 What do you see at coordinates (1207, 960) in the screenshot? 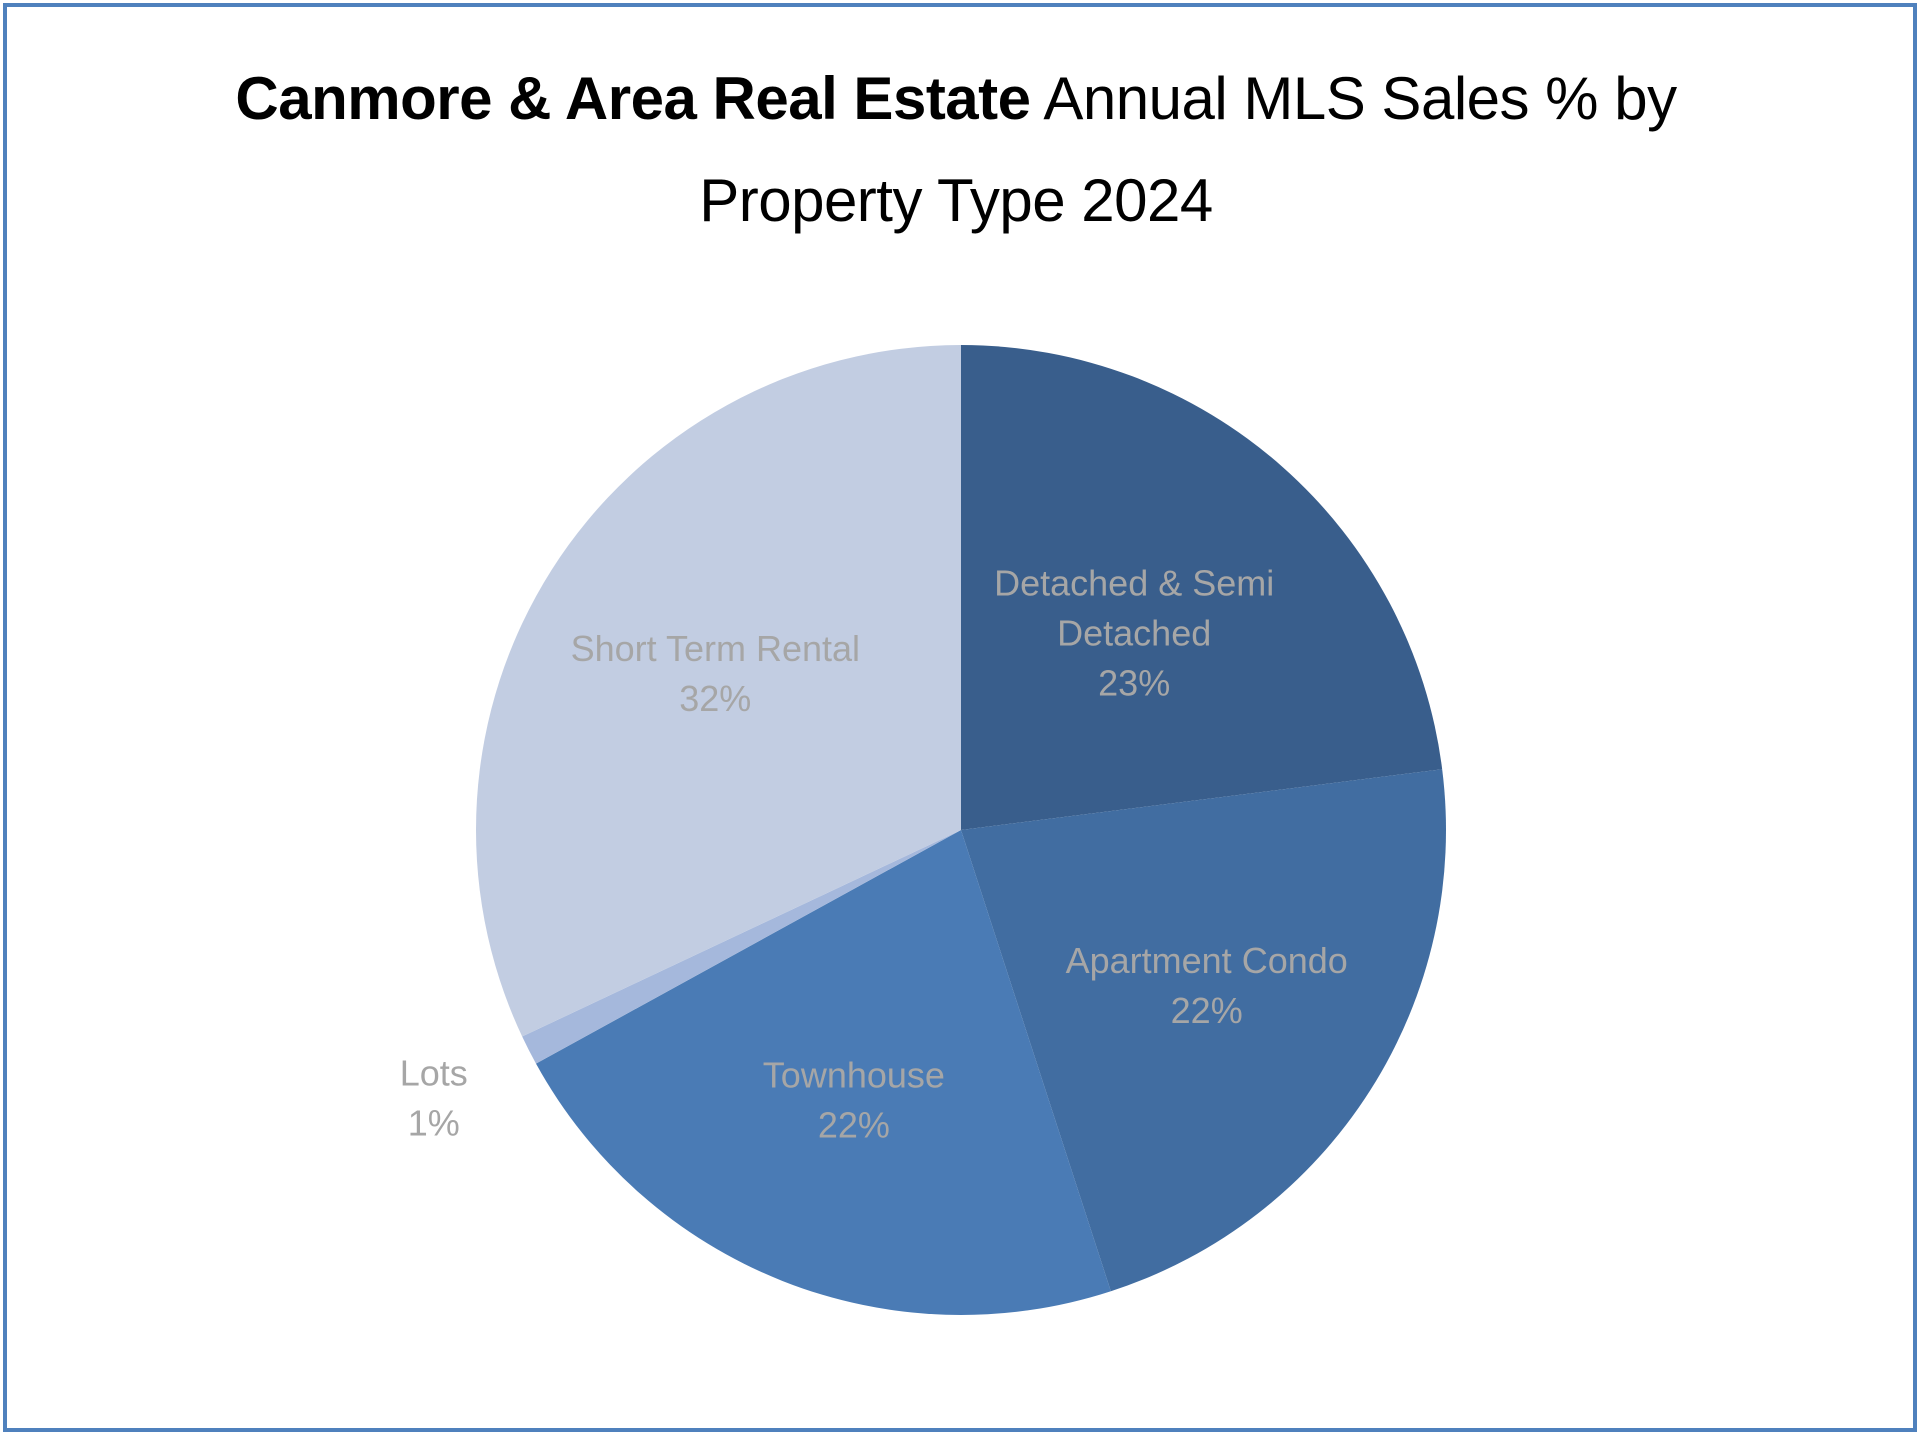
I see `slice-category-label: Apartment Condo` at bounding box center [1207, 960].